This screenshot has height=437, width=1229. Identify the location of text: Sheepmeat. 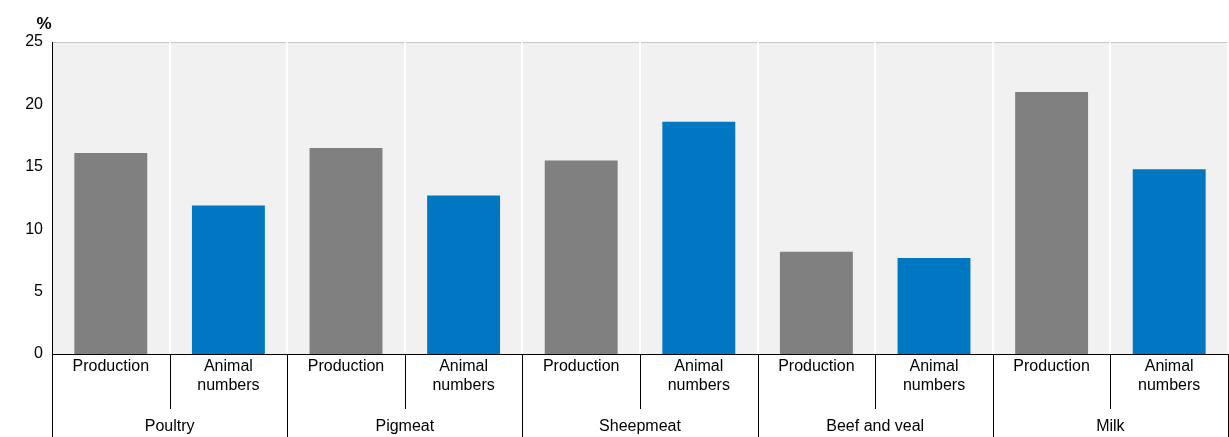
(640, 426).